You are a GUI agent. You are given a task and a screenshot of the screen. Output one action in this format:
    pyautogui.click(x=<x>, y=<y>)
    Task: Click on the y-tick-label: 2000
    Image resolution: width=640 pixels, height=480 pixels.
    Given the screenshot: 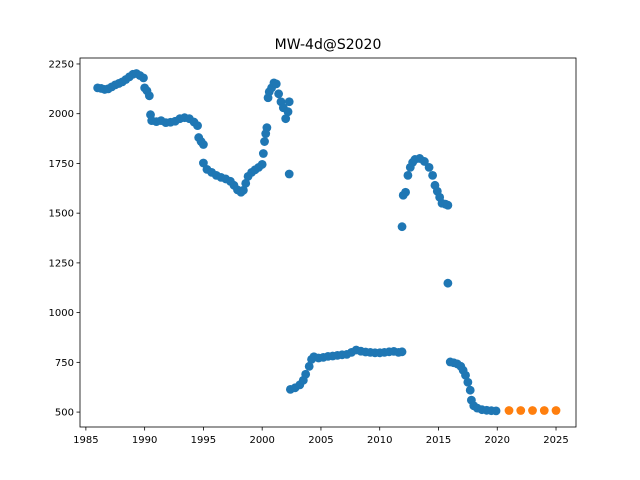 What is the action you would take?
    pyautogui.click(x=61, y=114)
    